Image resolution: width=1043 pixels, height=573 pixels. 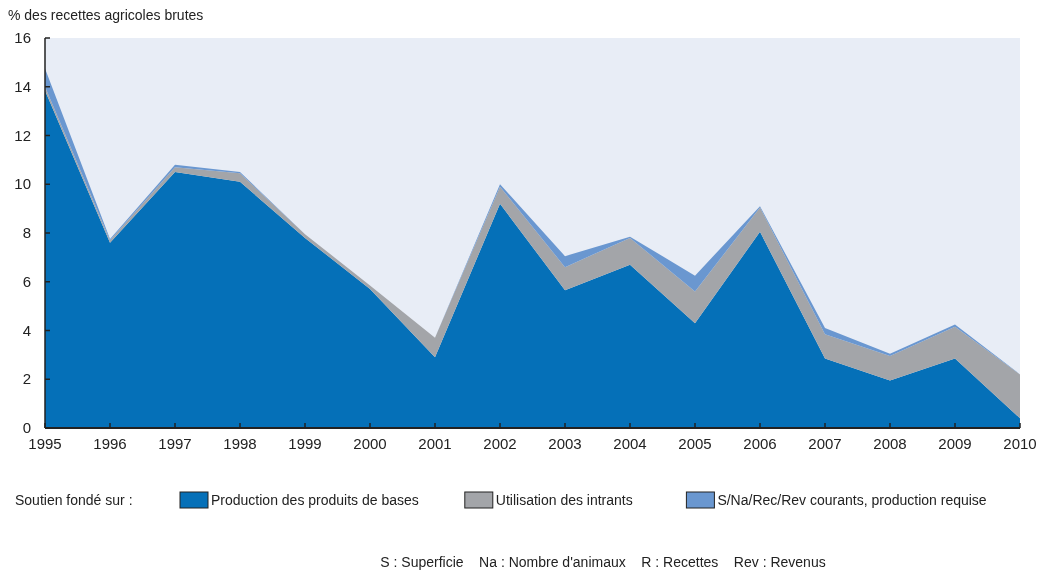 What do you see at coordinates (22, 37) in the screenshot?
I see `y-tick-label: 16` at bounding box center [22, 37].